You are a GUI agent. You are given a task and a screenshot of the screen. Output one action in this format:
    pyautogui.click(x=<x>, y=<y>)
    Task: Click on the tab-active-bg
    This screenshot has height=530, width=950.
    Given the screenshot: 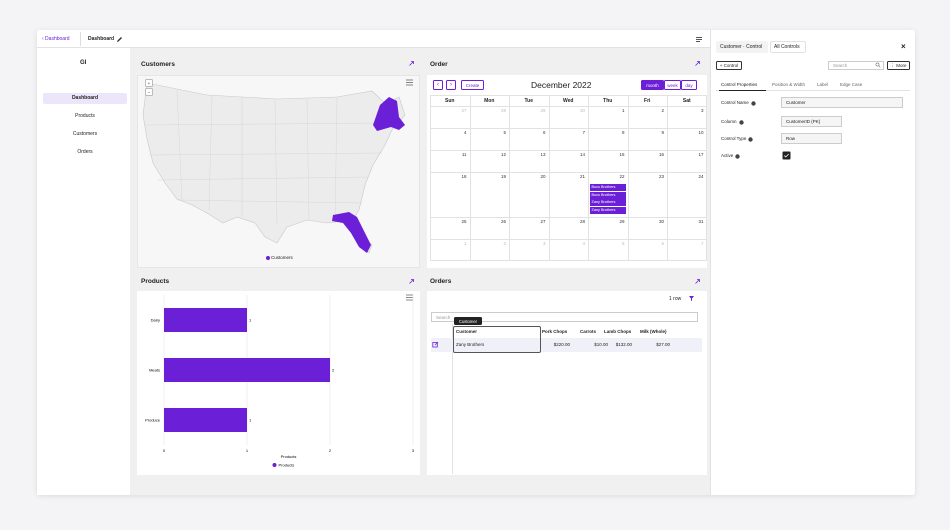 What is the action you would take?
    pyautogui.click(x=742, y=47)
    